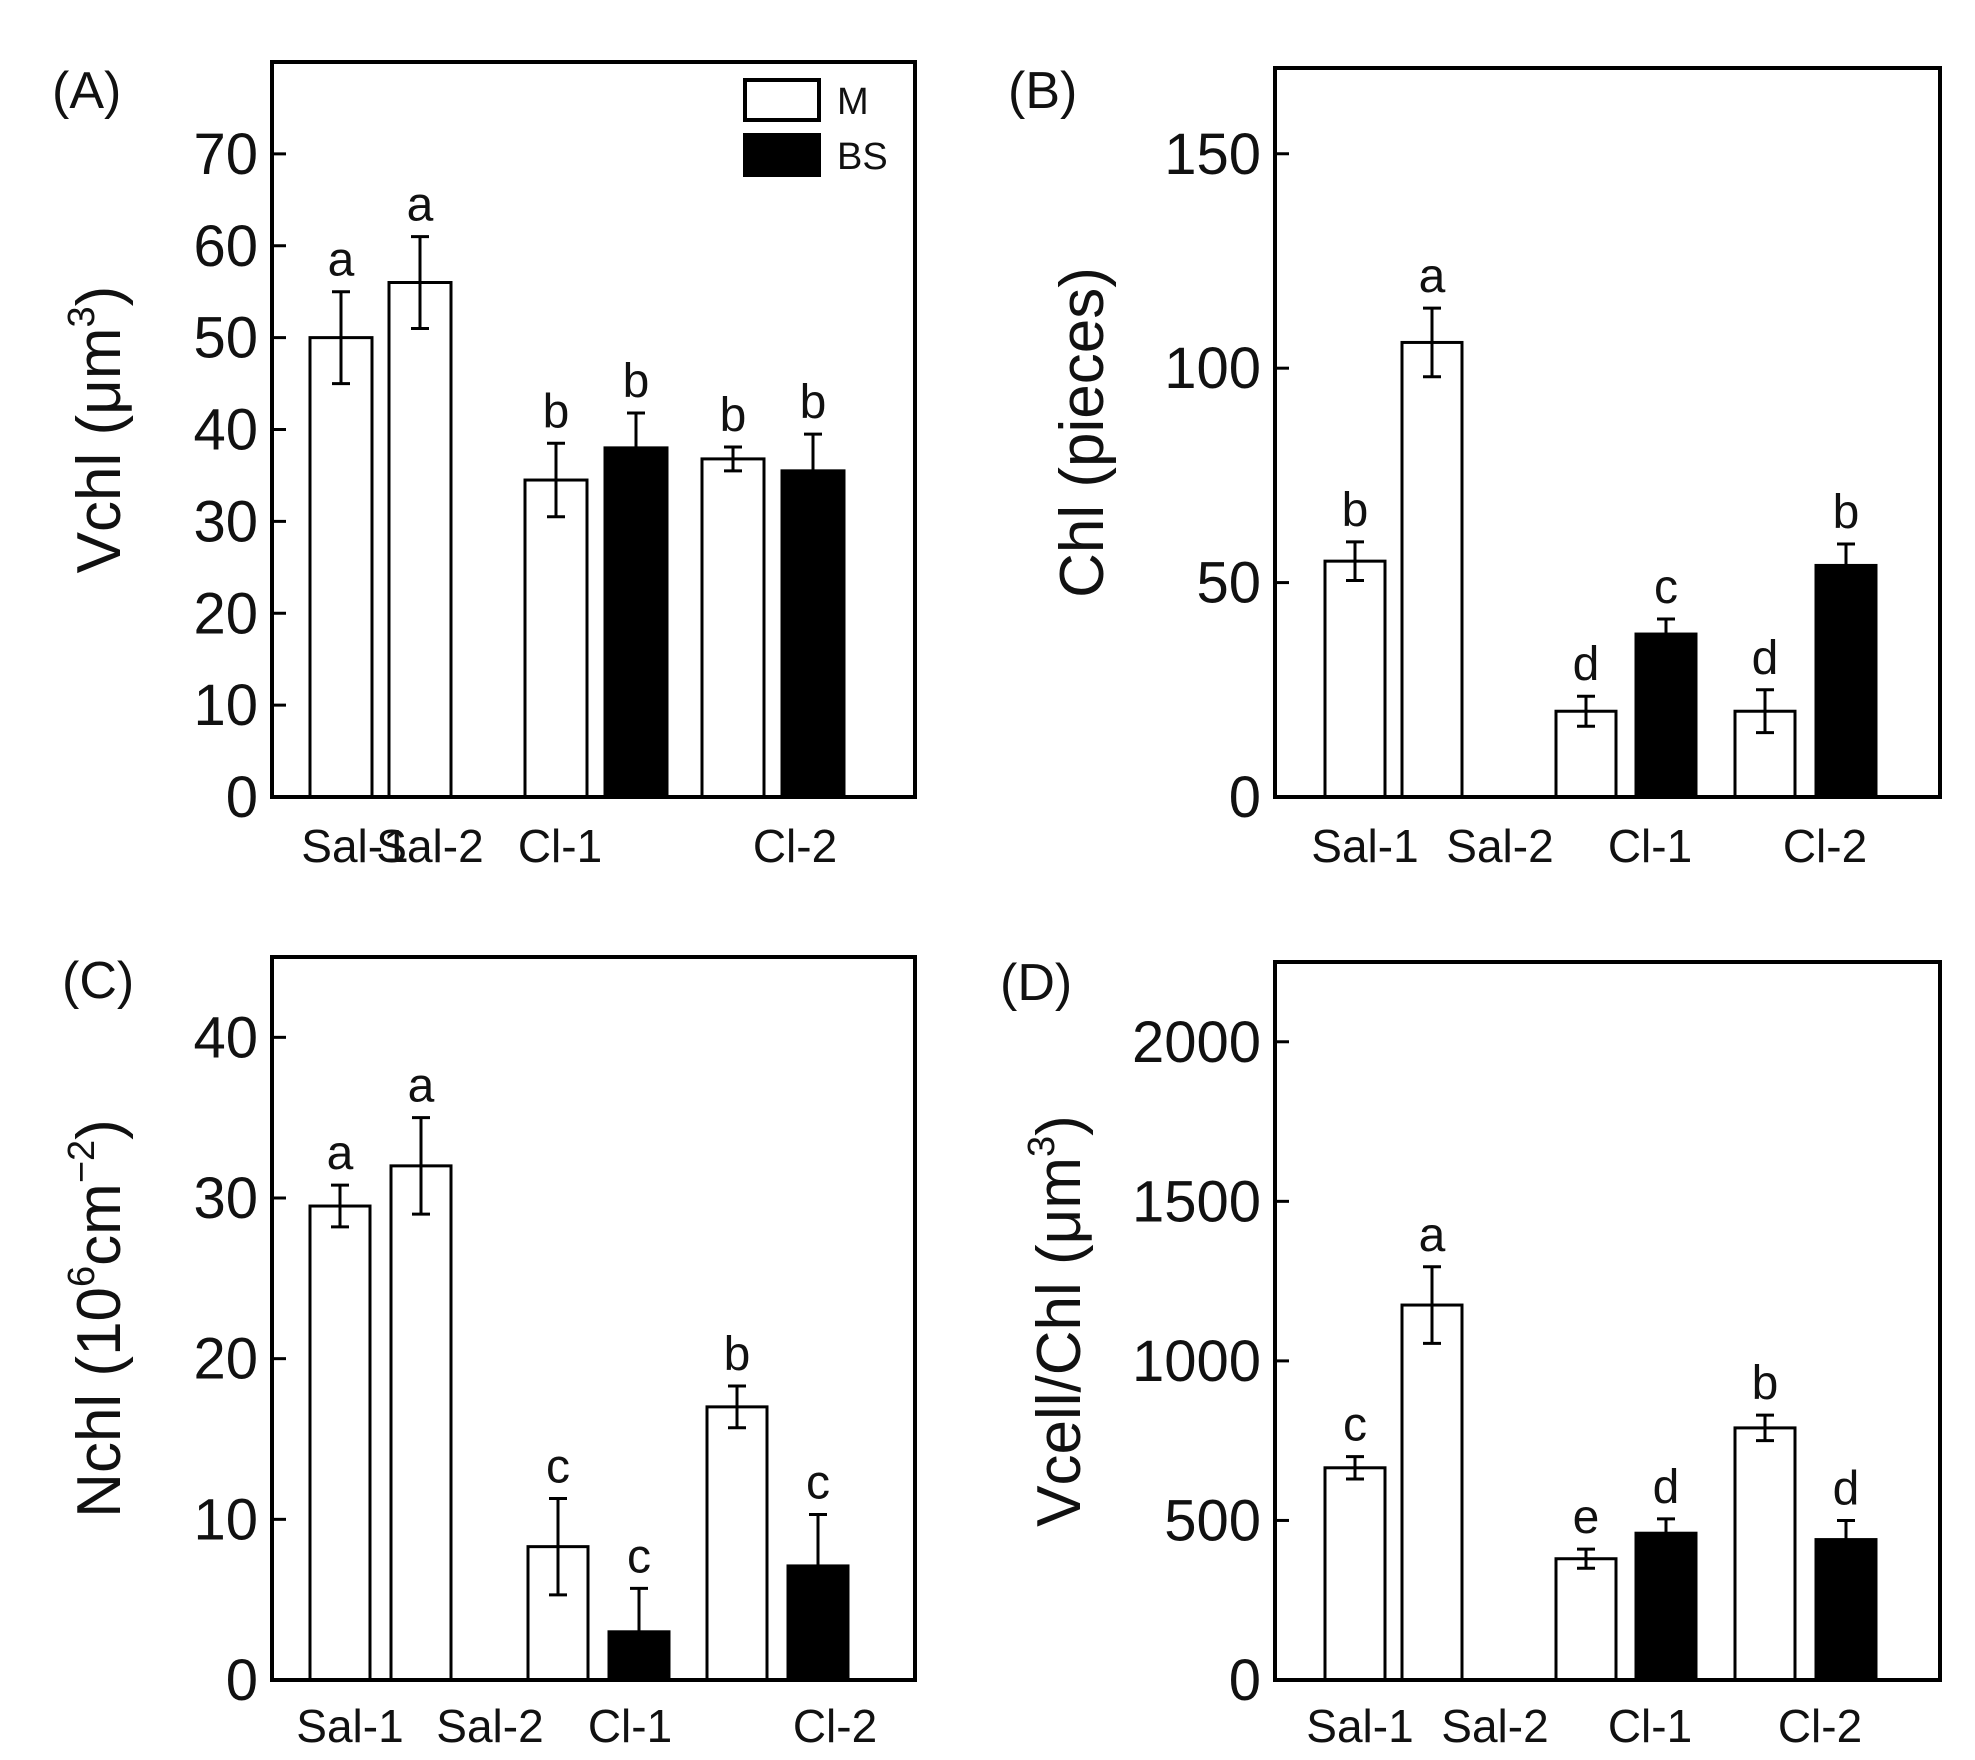 This screenshot has width=1975, height=1760. Describe the element at coordinates (853, 102) in the screenshot. I see `legend-label-m: M` at that location.